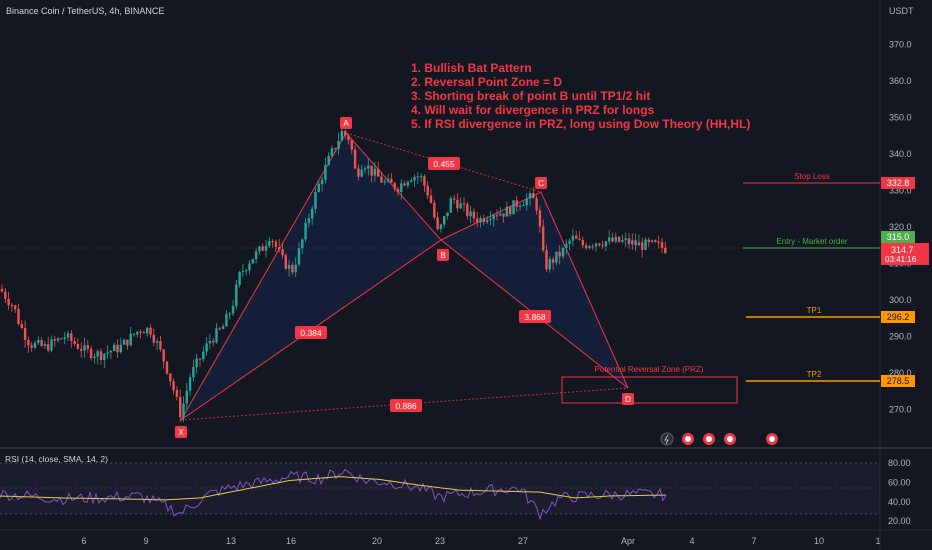 Image resolution: width=932 pixels, height=550 pixels. Describe the element at coordinates (541, 183) in the screenshot. I see `point-c: C` at that location.